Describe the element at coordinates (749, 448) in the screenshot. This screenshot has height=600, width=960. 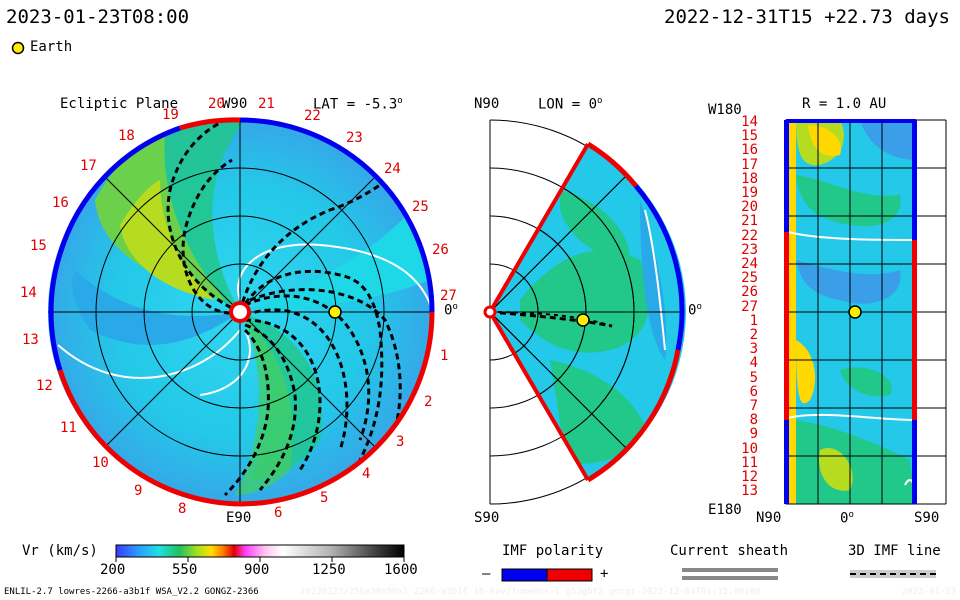
I see `radial-left-tick: 10` at that location.